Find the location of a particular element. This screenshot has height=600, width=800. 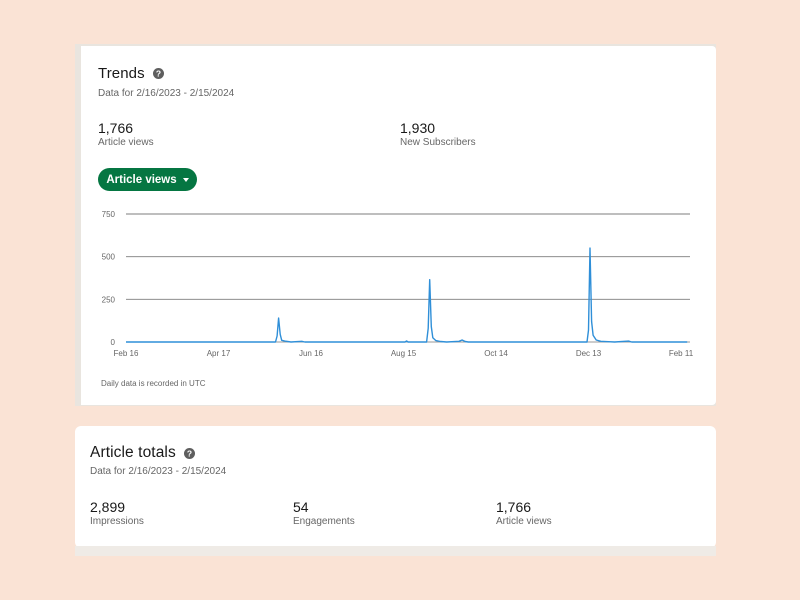

metric-total-article-views: 1,766 Article views is located at coordinates (524, 513).